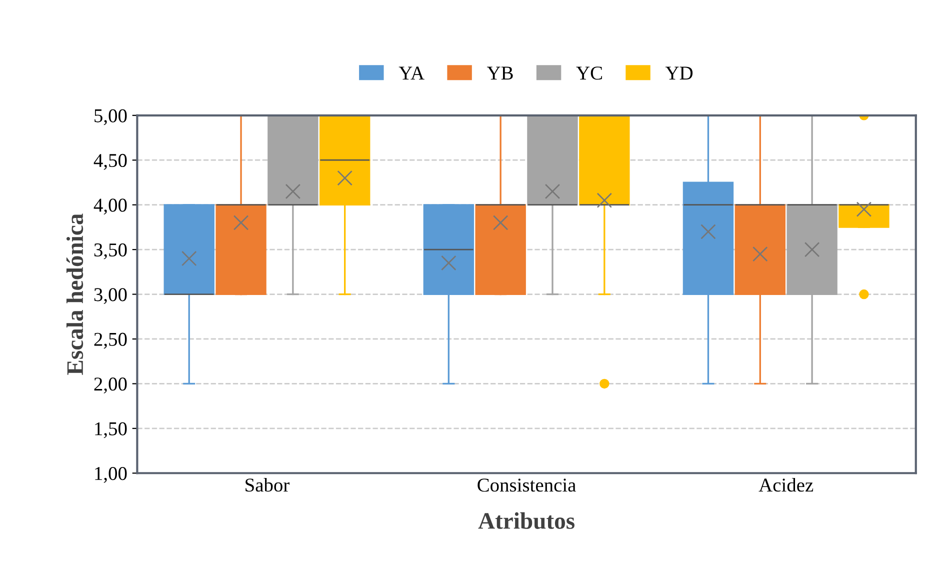 The width and height of the screenshot is (927, 577). I want to click on y-tick-label: 4,00, so click(110, 206).